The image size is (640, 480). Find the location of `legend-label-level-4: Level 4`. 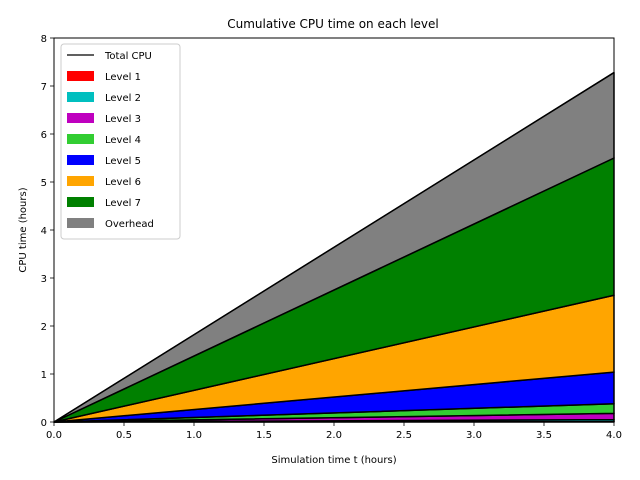

legend-label-level-4: Level 4 is located at coordinates (123, 140).